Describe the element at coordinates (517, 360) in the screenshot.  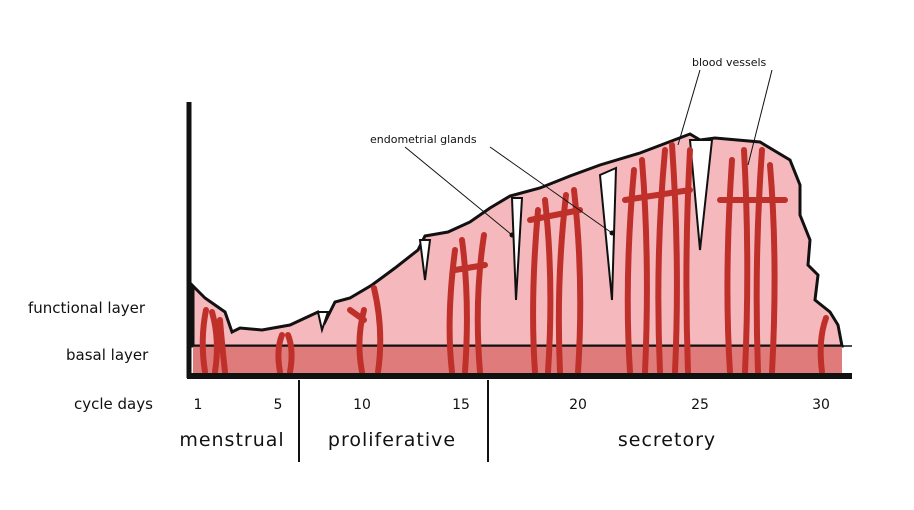
I see `basal-layer` at that location.